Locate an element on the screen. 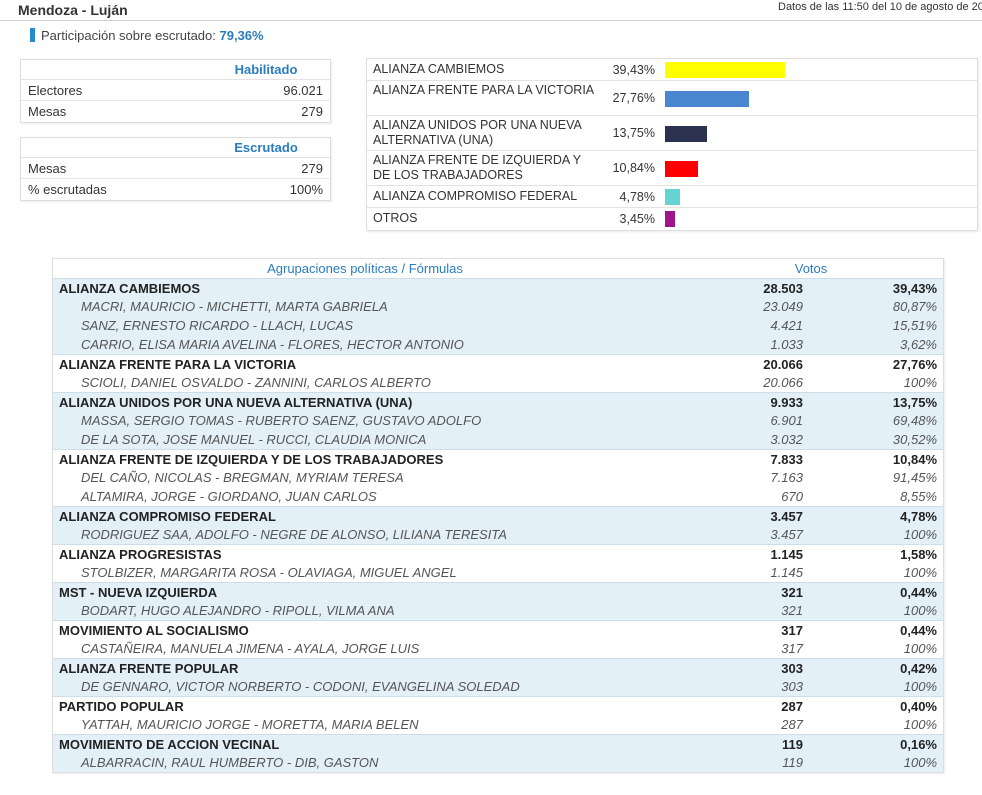  info-value: 100% is located at coordinates (306, 189).